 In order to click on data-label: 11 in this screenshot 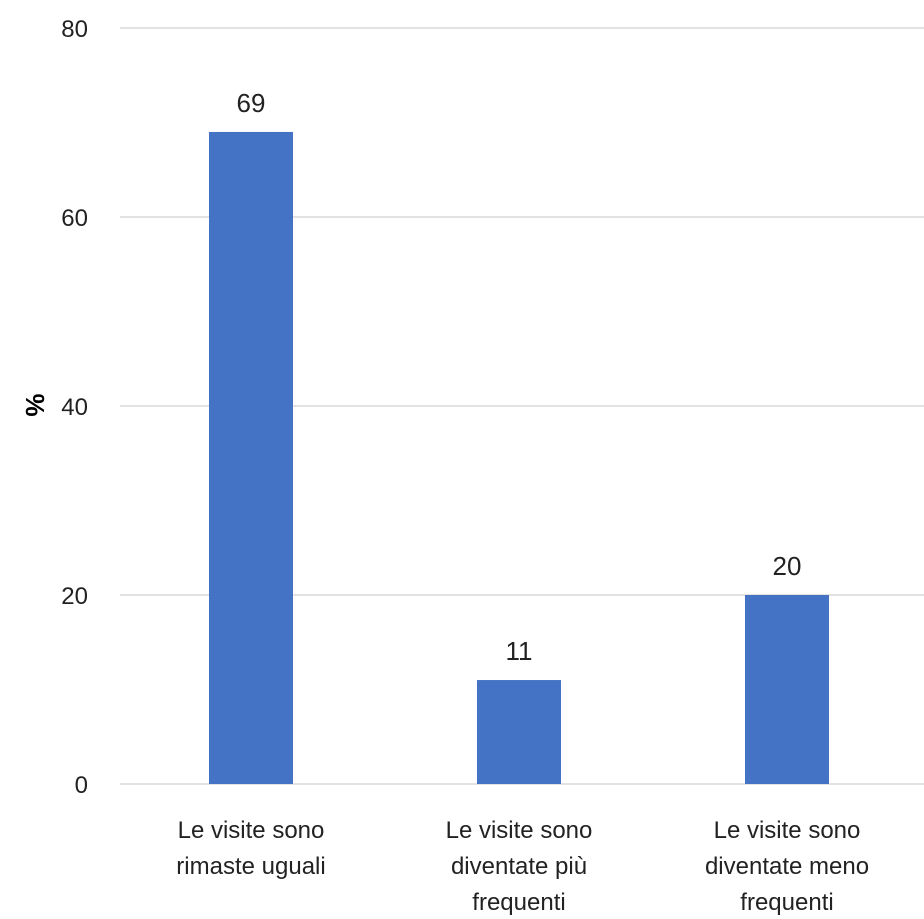, I will do `click(519, 651)`.